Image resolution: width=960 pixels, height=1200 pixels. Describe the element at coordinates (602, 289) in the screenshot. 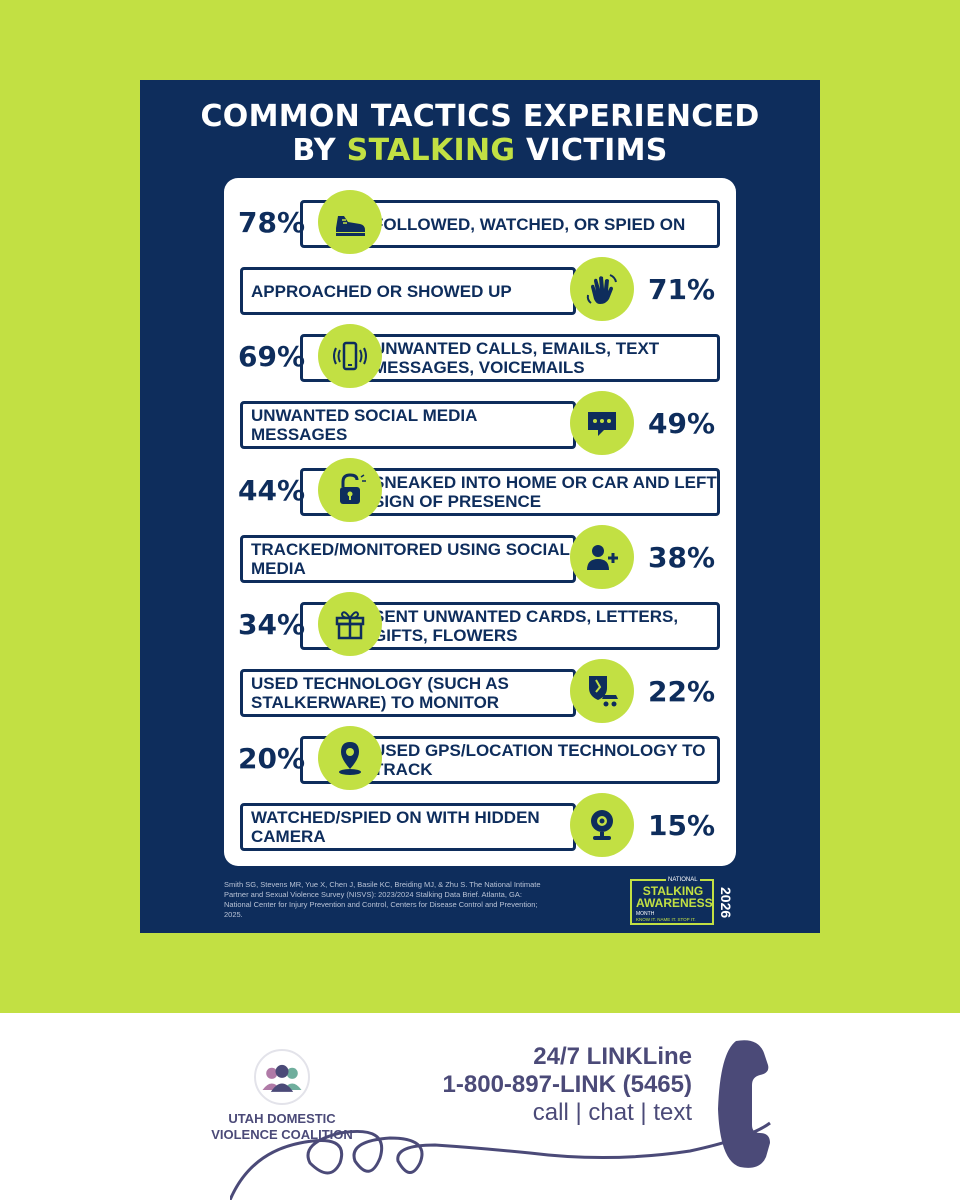

I see `waving-hand-icon` at that location.